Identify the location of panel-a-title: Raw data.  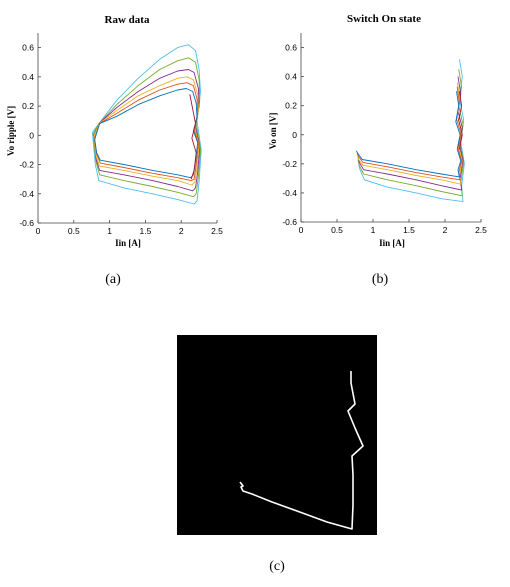
(127, 20).